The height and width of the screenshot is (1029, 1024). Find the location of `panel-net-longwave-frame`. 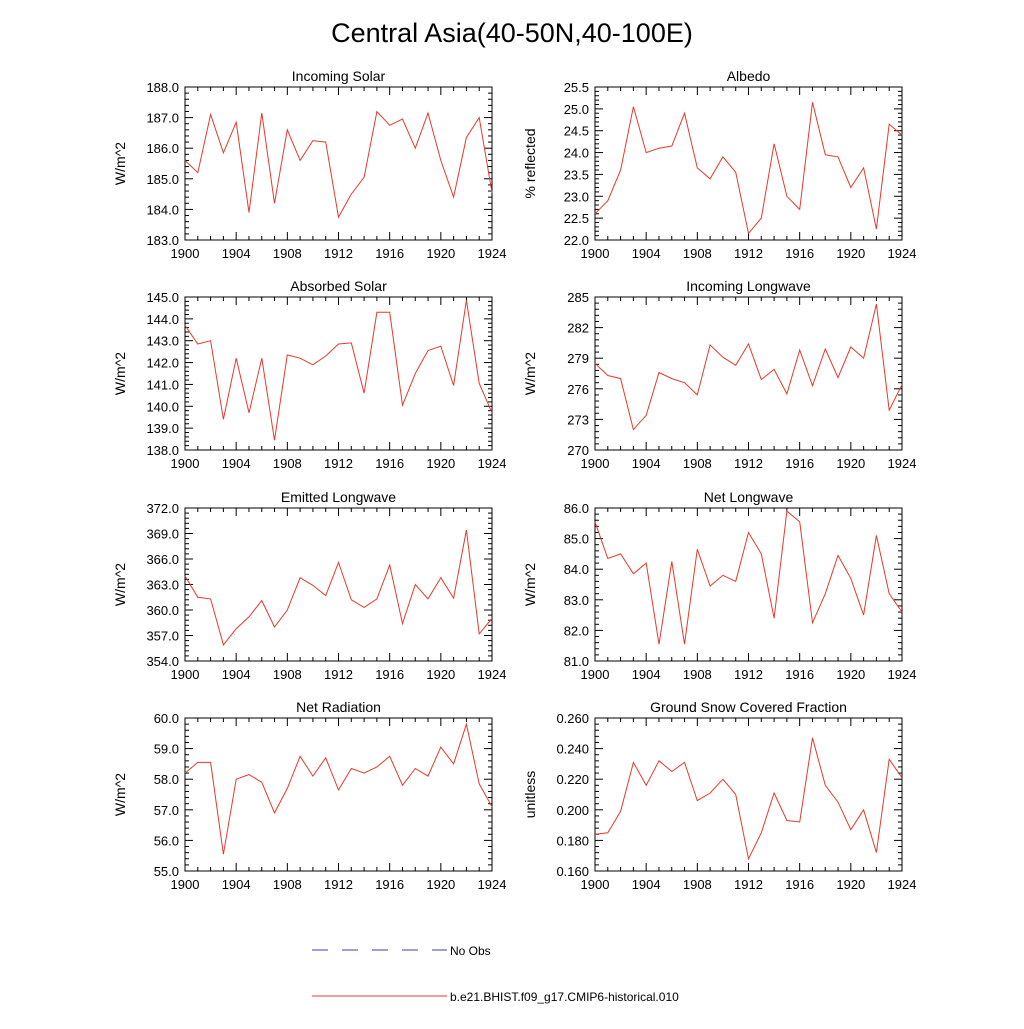

panel-net-longwave-frame is located at coordinates (748, 584).